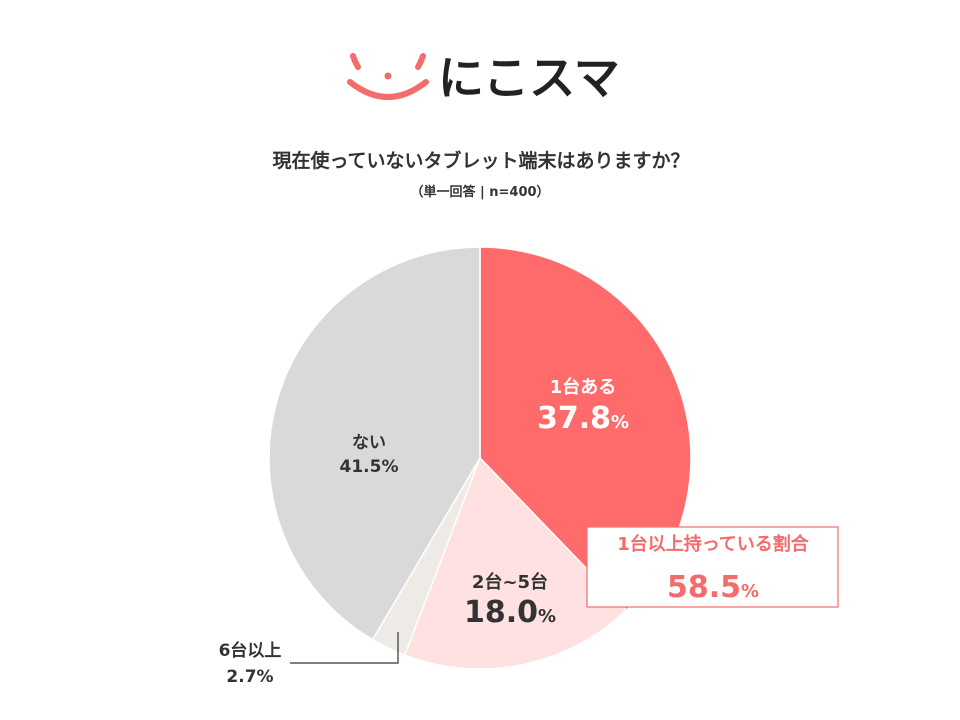 The height and width of the screenshot is (720, 960). What do you see at coordinates (750, 591) in the screenshot?
I see `callout-value-unit: %` at bounding box center [750, 591].